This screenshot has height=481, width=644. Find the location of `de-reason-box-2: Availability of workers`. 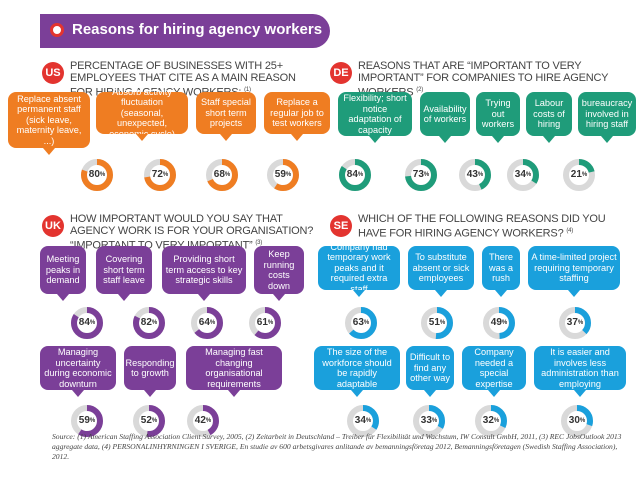

de-reason-box-2: Availability of workers is located at coordinates (445, 117).